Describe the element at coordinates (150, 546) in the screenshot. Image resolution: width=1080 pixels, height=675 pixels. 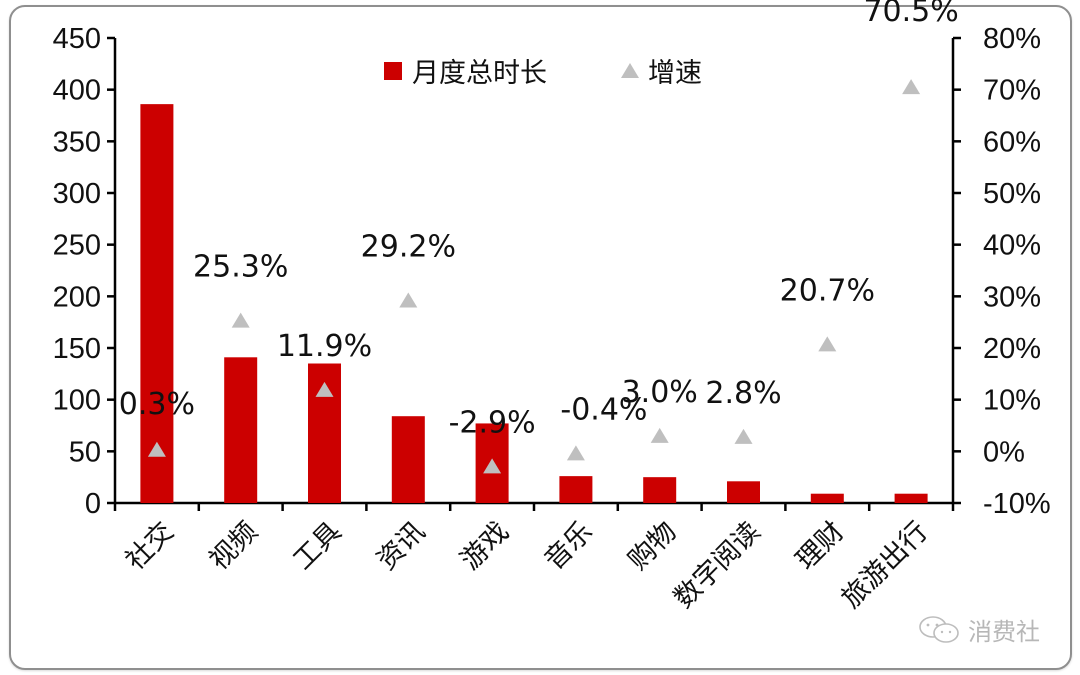
I see `x-axis-category-label: 社交` at that location.